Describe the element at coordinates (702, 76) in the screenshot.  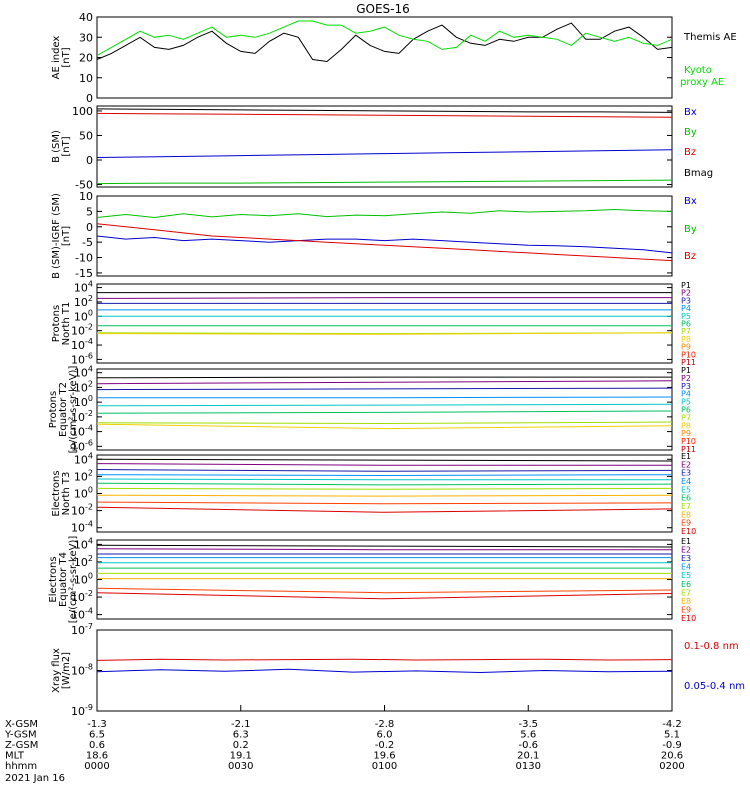
I see `legend-entry: Kyoto proxy AE` at that location.